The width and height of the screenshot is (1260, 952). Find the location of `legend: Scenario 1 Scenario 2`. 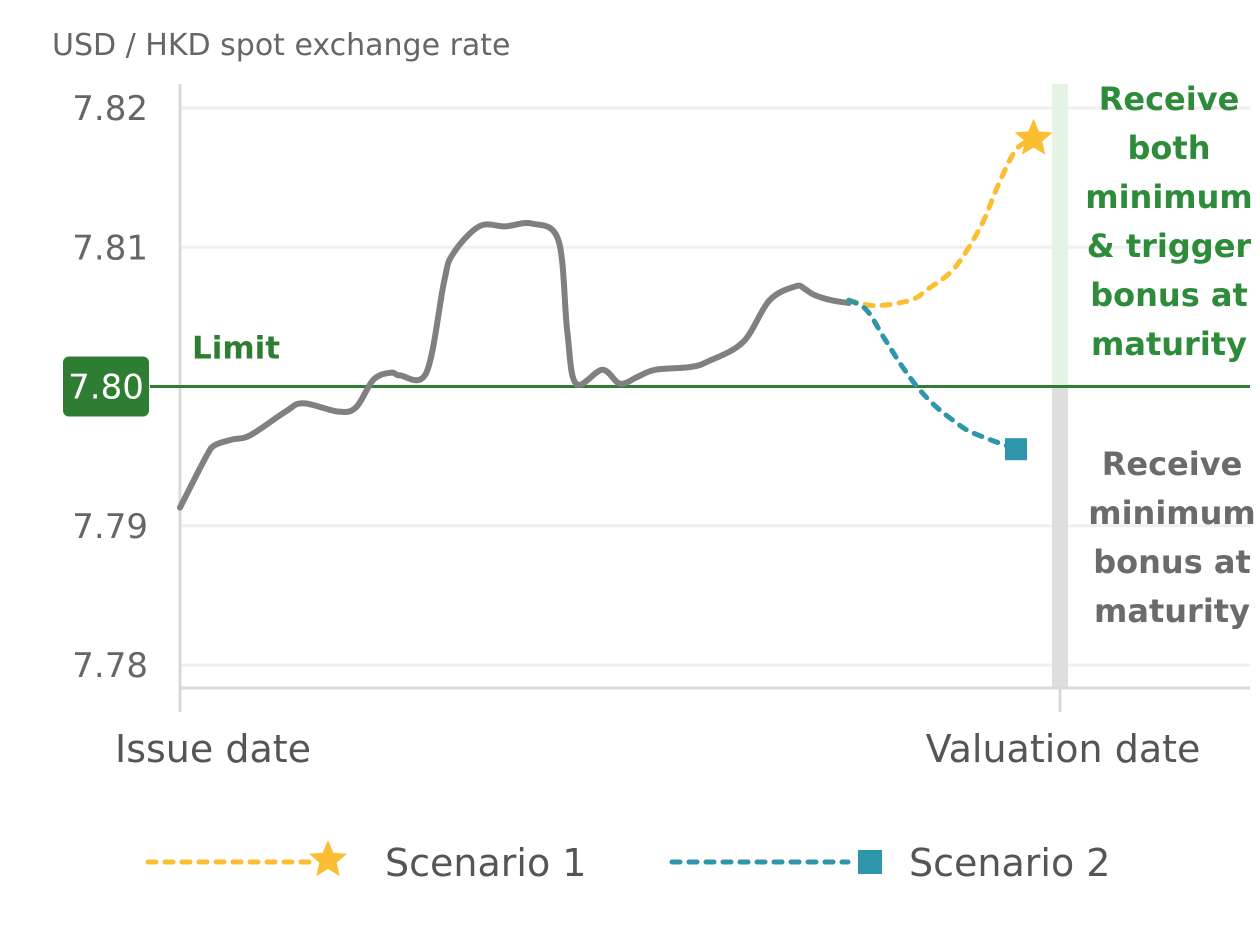

legend: Scenario 1 Scenario 2 is located at coordinates (627, 862).